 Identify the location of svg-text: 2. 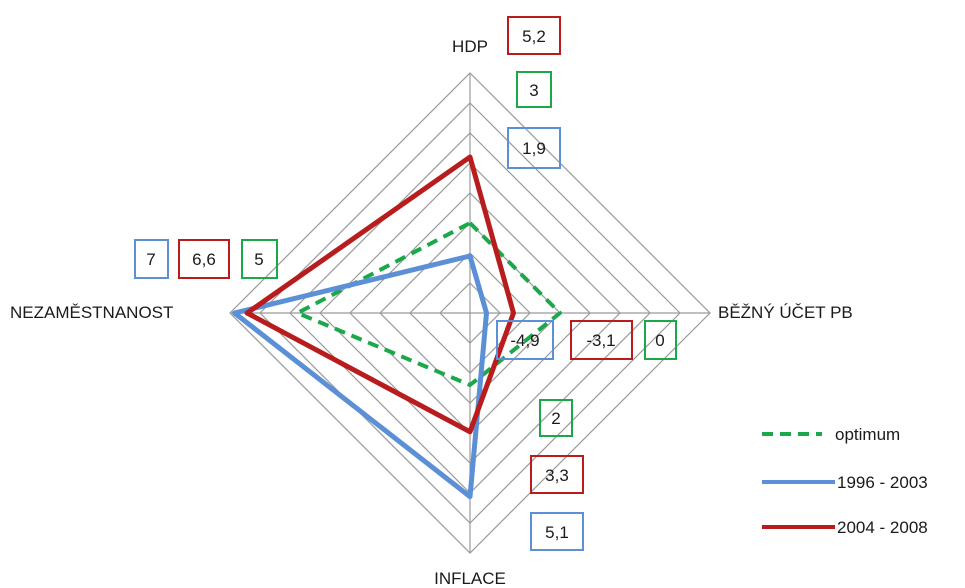
(555, 418).